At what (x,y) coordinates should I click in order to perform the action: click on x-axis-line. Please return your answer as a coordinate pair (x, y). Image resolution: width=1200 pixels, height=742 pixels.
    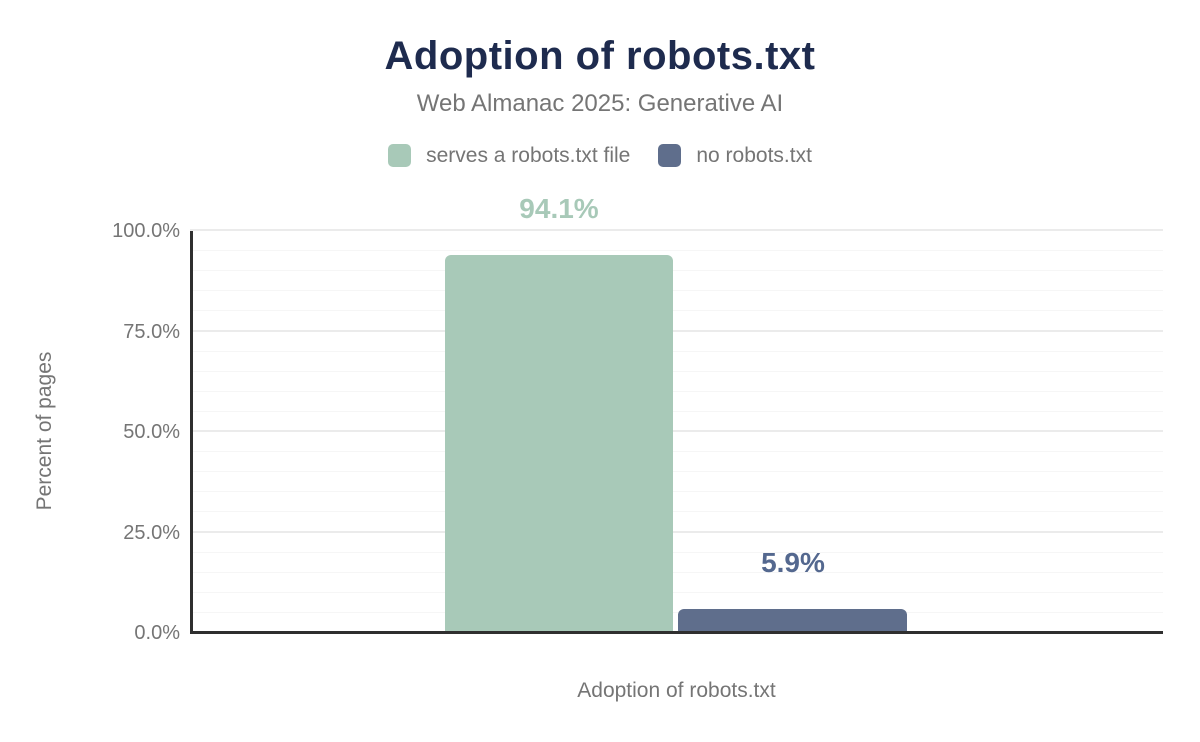
    Looking at the image, I should click on (676, 632).